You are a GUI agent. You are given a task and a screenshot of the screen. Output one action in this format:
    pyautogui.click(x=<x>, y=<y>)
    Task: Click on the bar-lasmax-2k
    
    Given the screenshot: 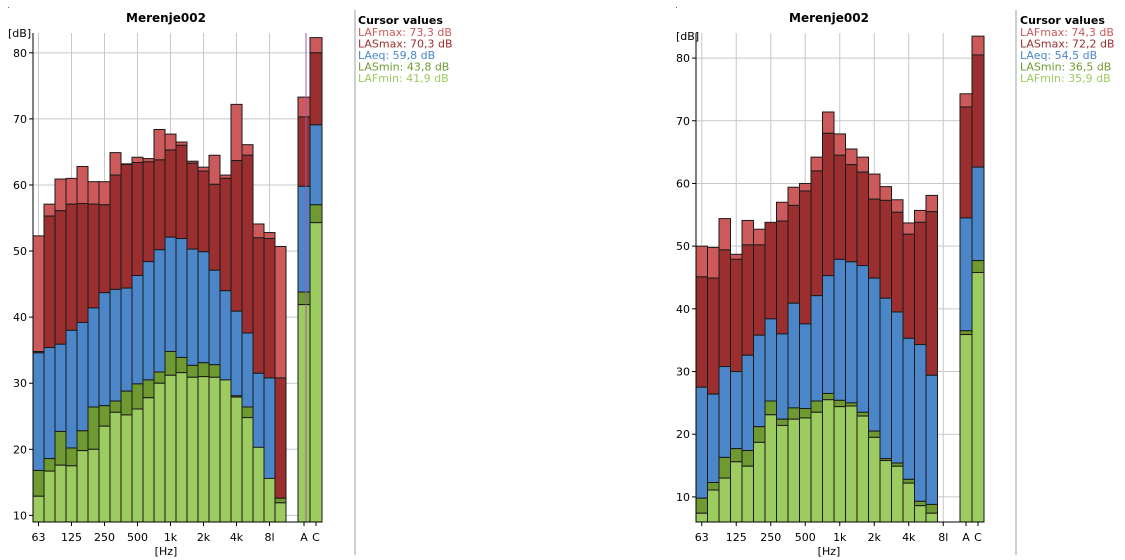 What is the action you would take?
    pyautogui.click(x=214, y=227)
    